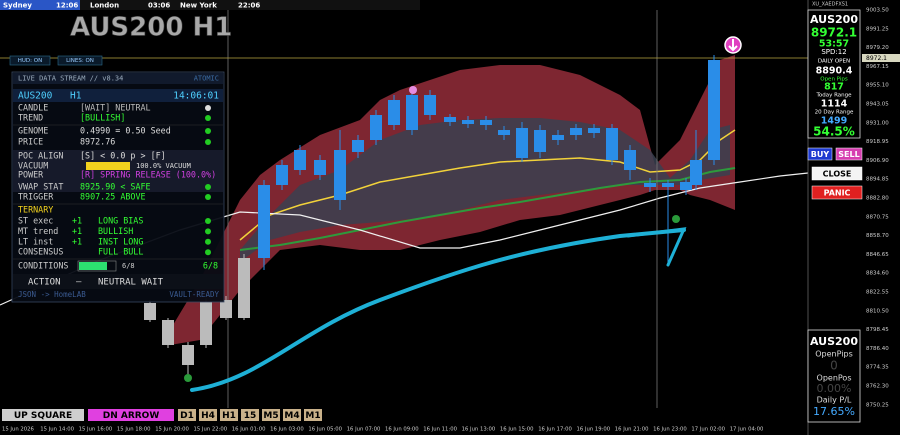  What do you see at coordinates (834, 121) in the screenshot?
I see `stats-text: 1499` at bounding box center [834, 121].